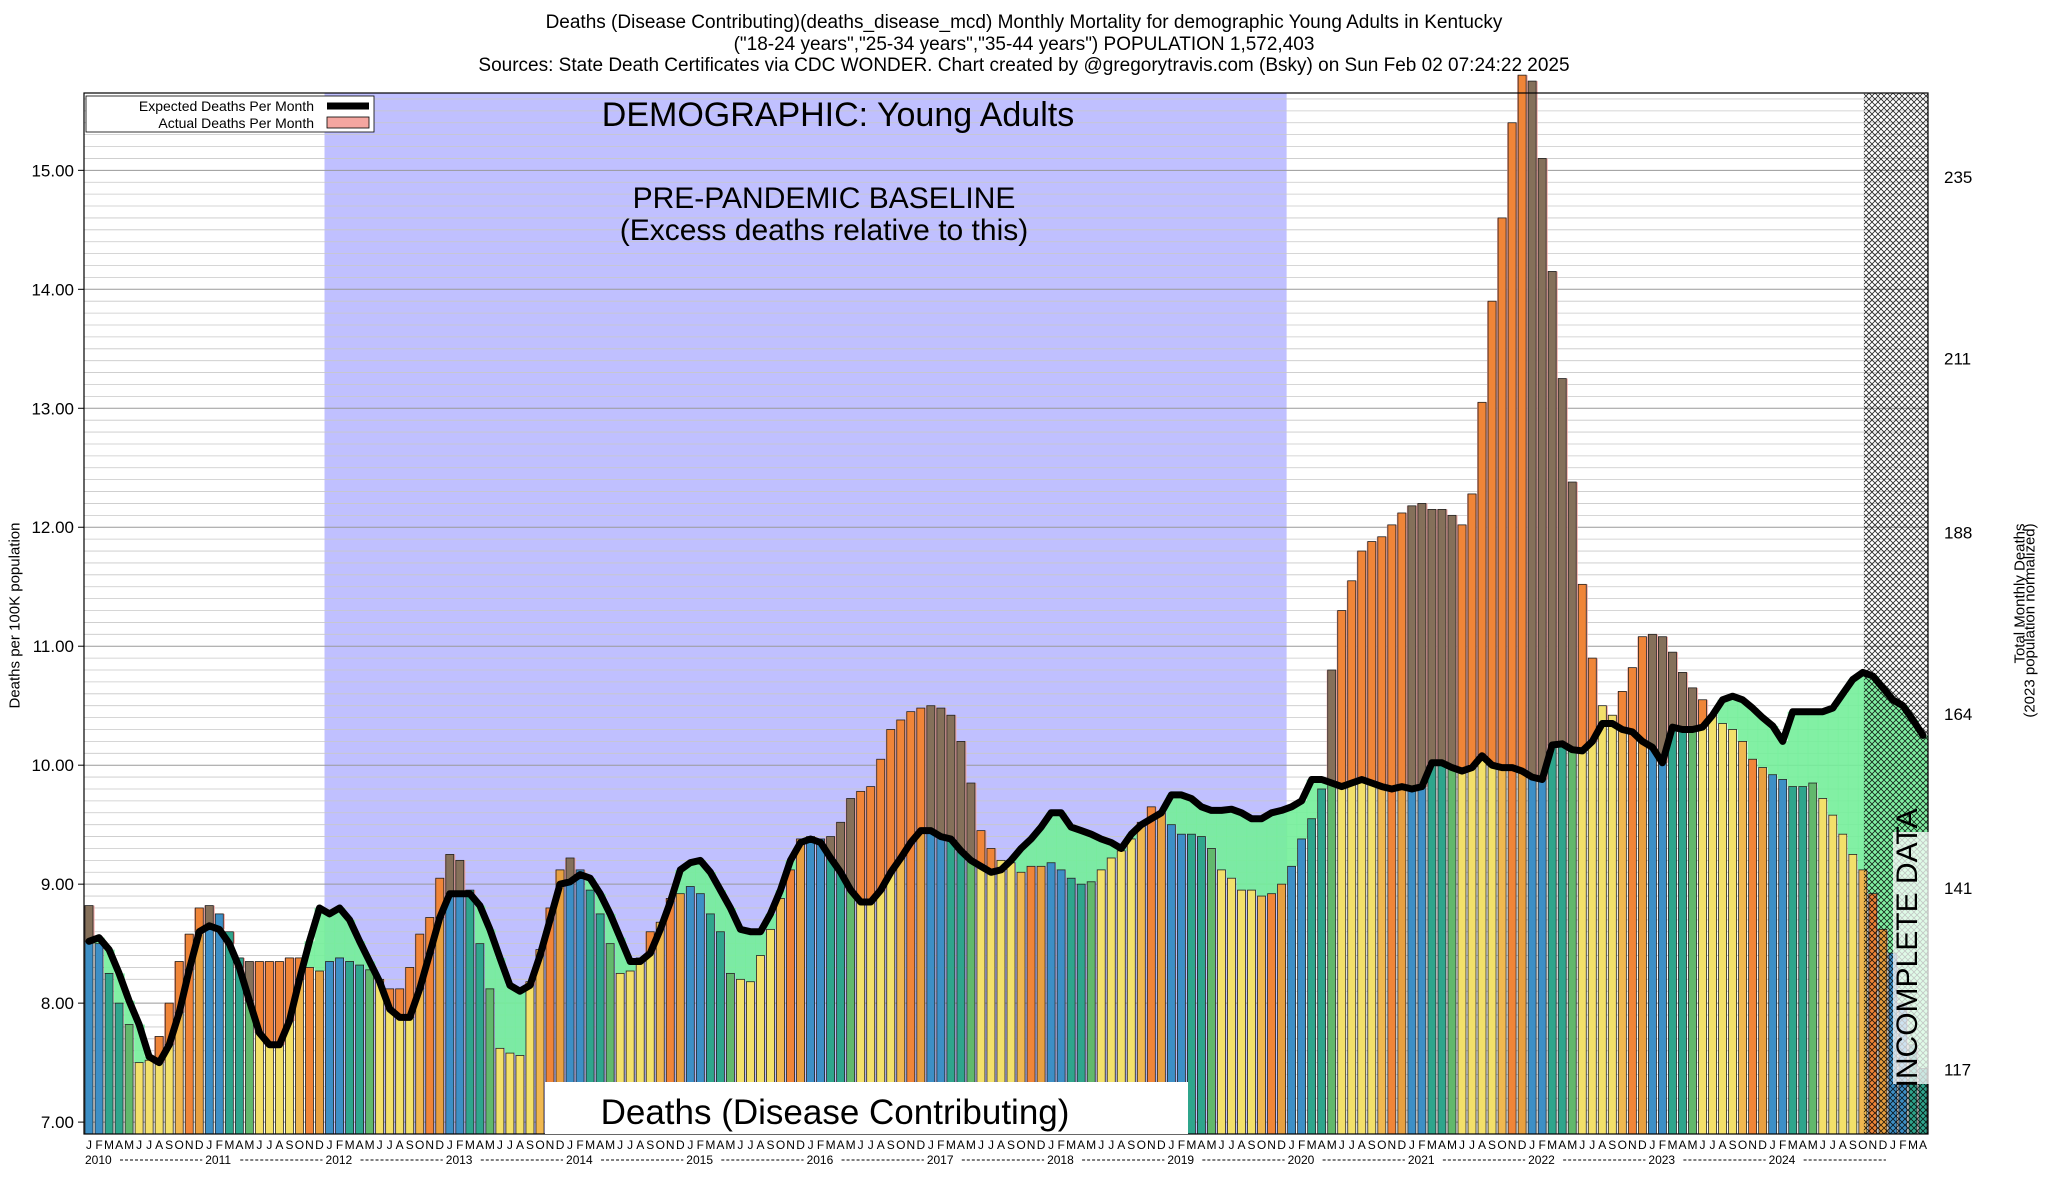 The width and height of the screenshot is (2048, 1200). Describe the element at coordinates (539, 1145) in the screenshot. I see `x-month-label: O` at that location.